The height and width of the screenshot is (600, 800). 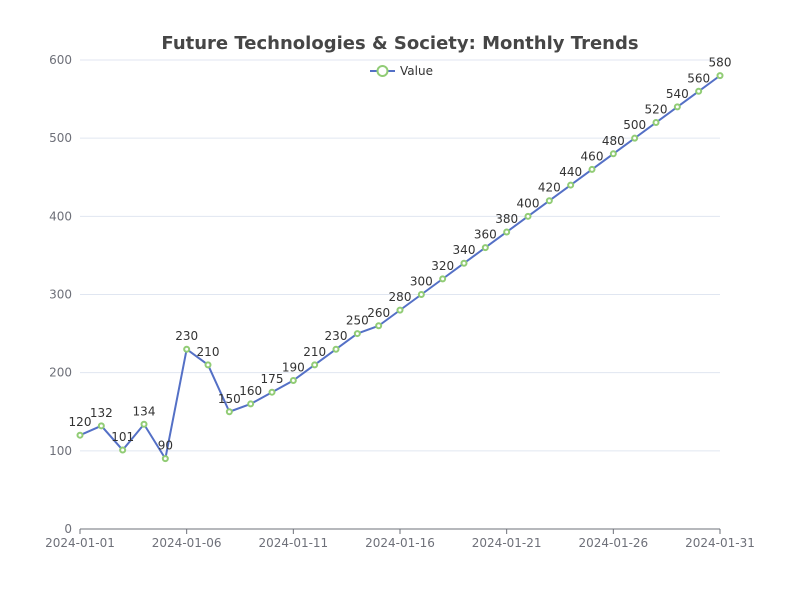 What do you see at coordinates (60, 451) in the screenshot?
I see `y-tick-label-100: 100` at bounding box center [60, 451].